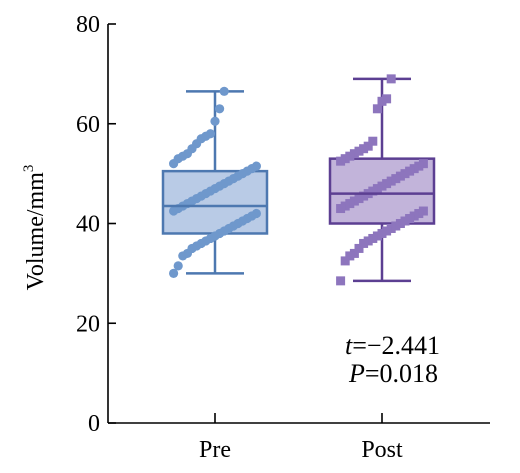 This screenshot has width=520, height=473. I want to click on p-value: =0.018, so click(401, 373).